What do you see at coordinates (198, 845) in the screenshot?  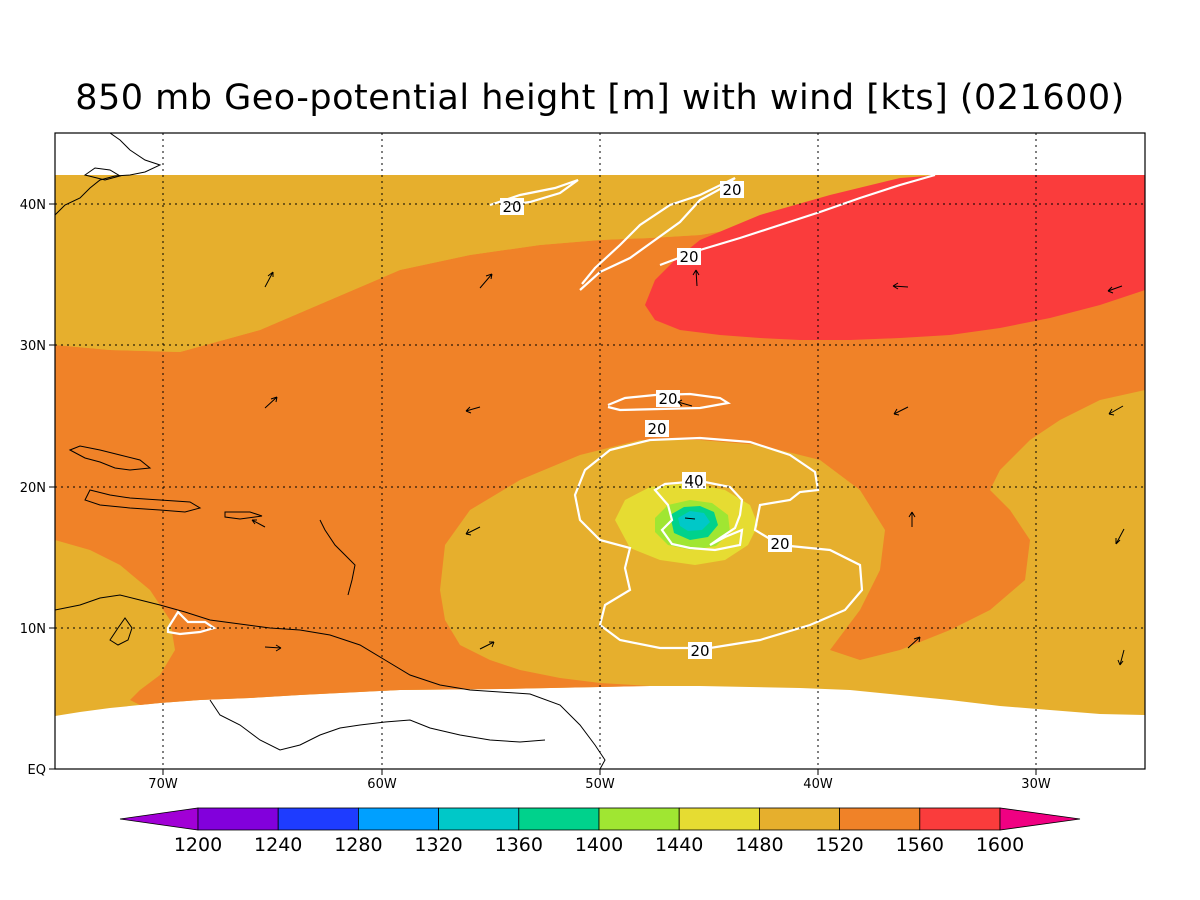 I see `colorbar-tick-label: 1200` at bounding box center [198, 845].